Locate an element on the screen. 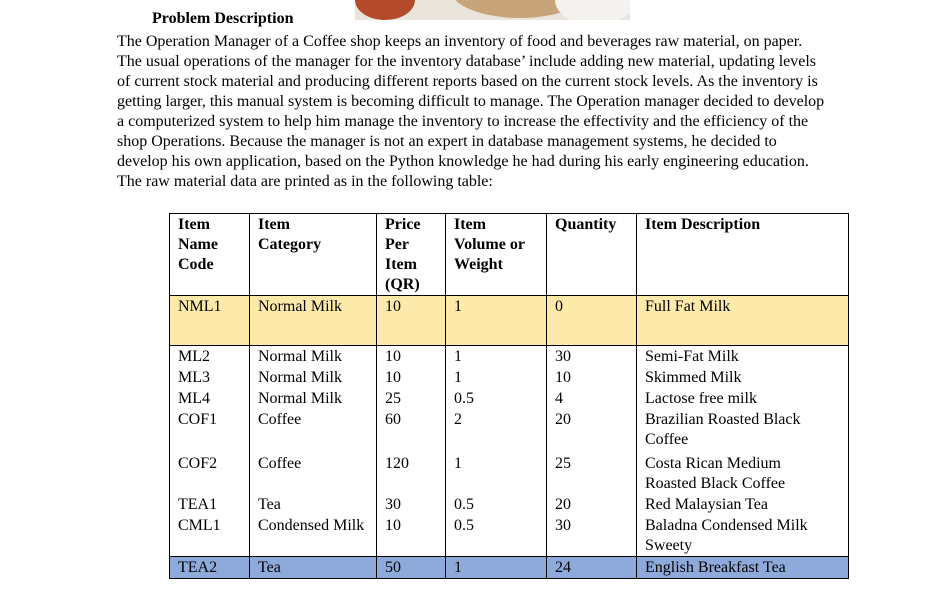 The width and height of the screenshot is (952, 607). table-cell: Semi-Fat Milk is located at coordinates (742, 356).